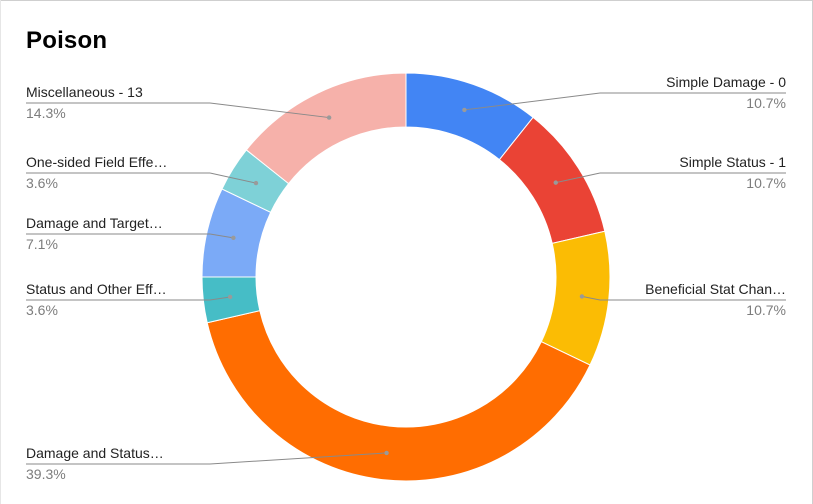  Describe the element at coordinates (84, 92) in the screenshot. I see `slice-label: Miscellaneous - 13` at that location.